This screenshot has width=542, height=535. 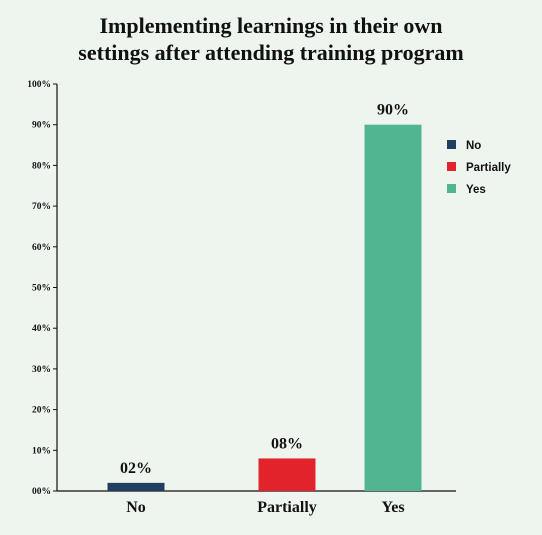 I want to click on bar-no, so click(x=136, y=486).